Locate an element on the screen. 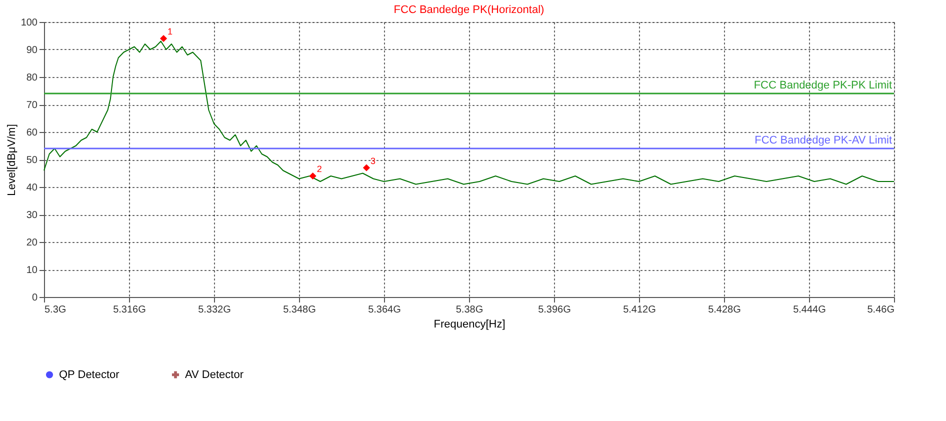 The image size is (946, 421). x-tick-label: 5.46G is located at coordinates (881, 310).